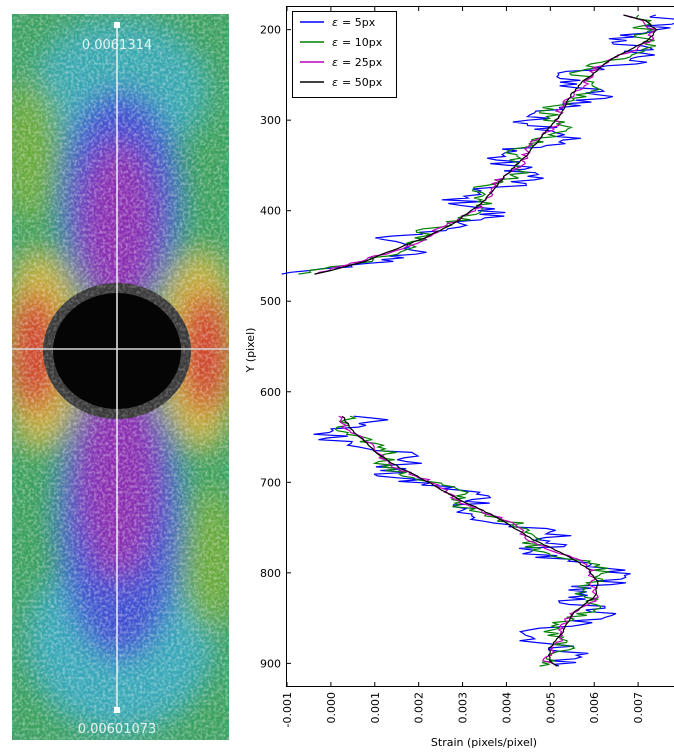  I want to click on x-tick-label: 0.000, so click(331, 708).